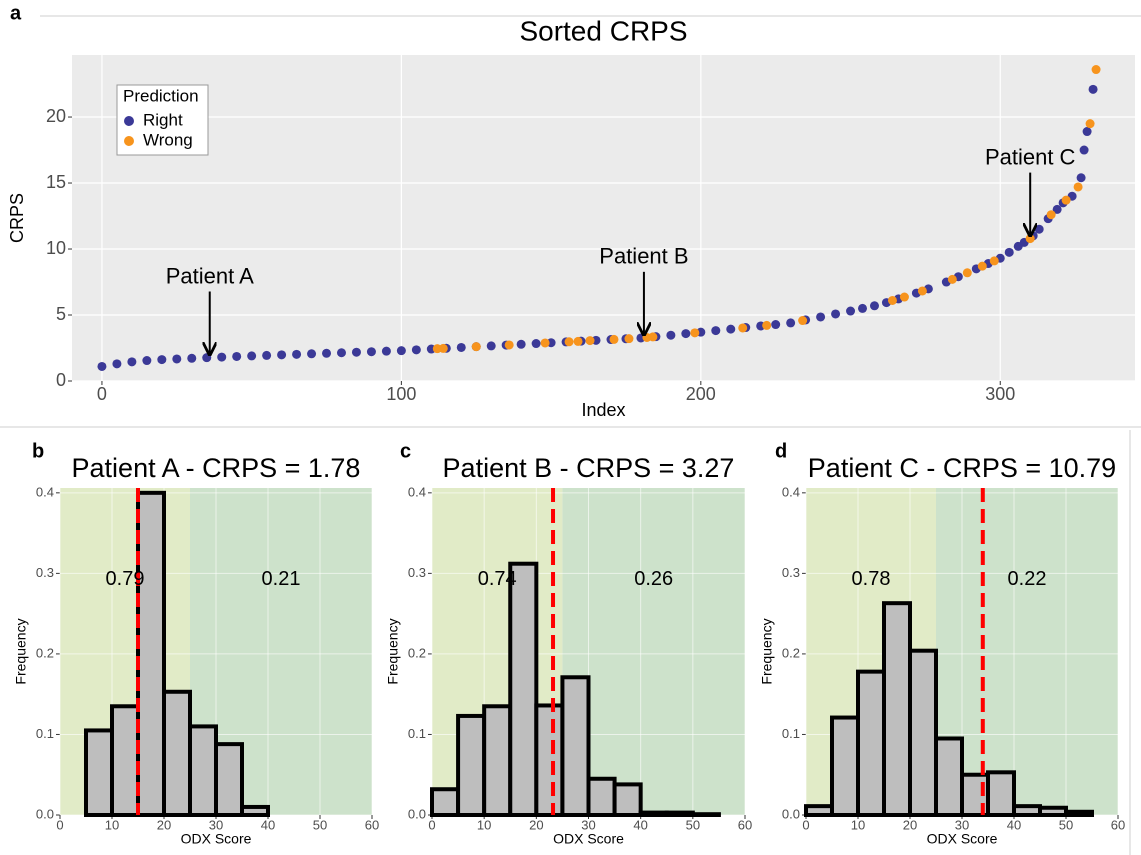 This screenshot has height=855, width=1141. I want to click on x-tick-label: 10, so click(858, 824).